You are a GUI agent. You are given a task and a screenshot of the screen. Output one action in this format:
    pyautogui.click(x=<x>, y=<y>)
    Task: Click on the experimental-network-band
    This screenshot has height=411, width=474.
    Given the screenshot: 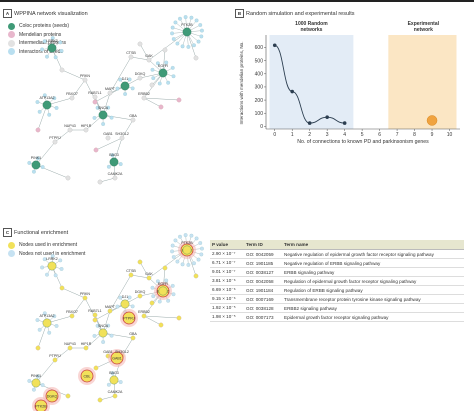 What is the action you would take?
    pyautogui.click(x=422, y=82)
    